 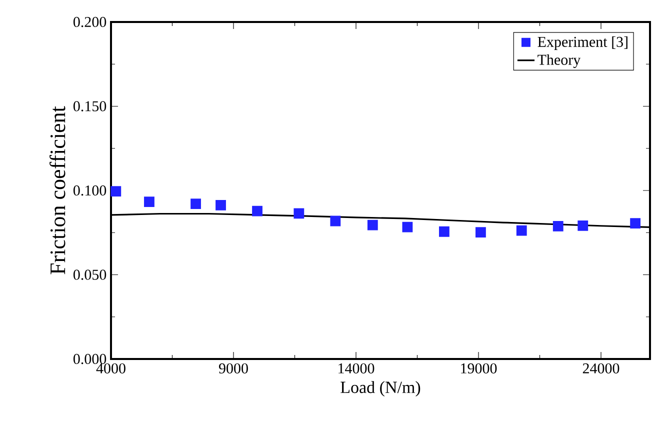 I want to click on legend-label: Theory, so click(x=559, y=61).